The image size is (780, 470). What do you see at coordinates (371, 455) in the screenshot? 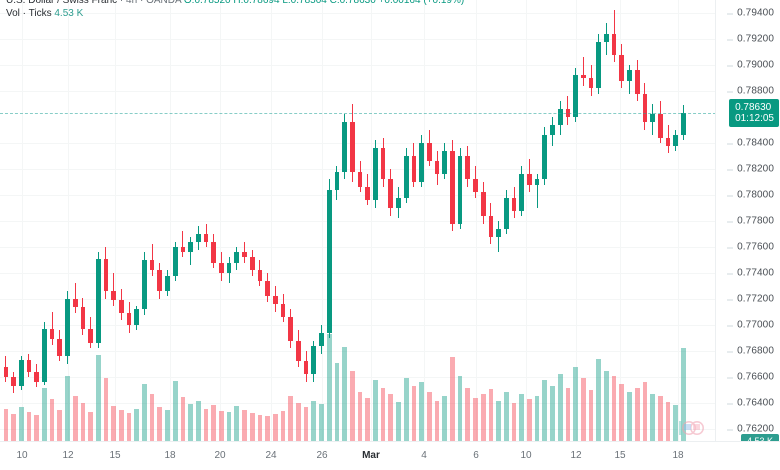
I see `time-axis-tick: Mar` at bounding box center [371, 455].